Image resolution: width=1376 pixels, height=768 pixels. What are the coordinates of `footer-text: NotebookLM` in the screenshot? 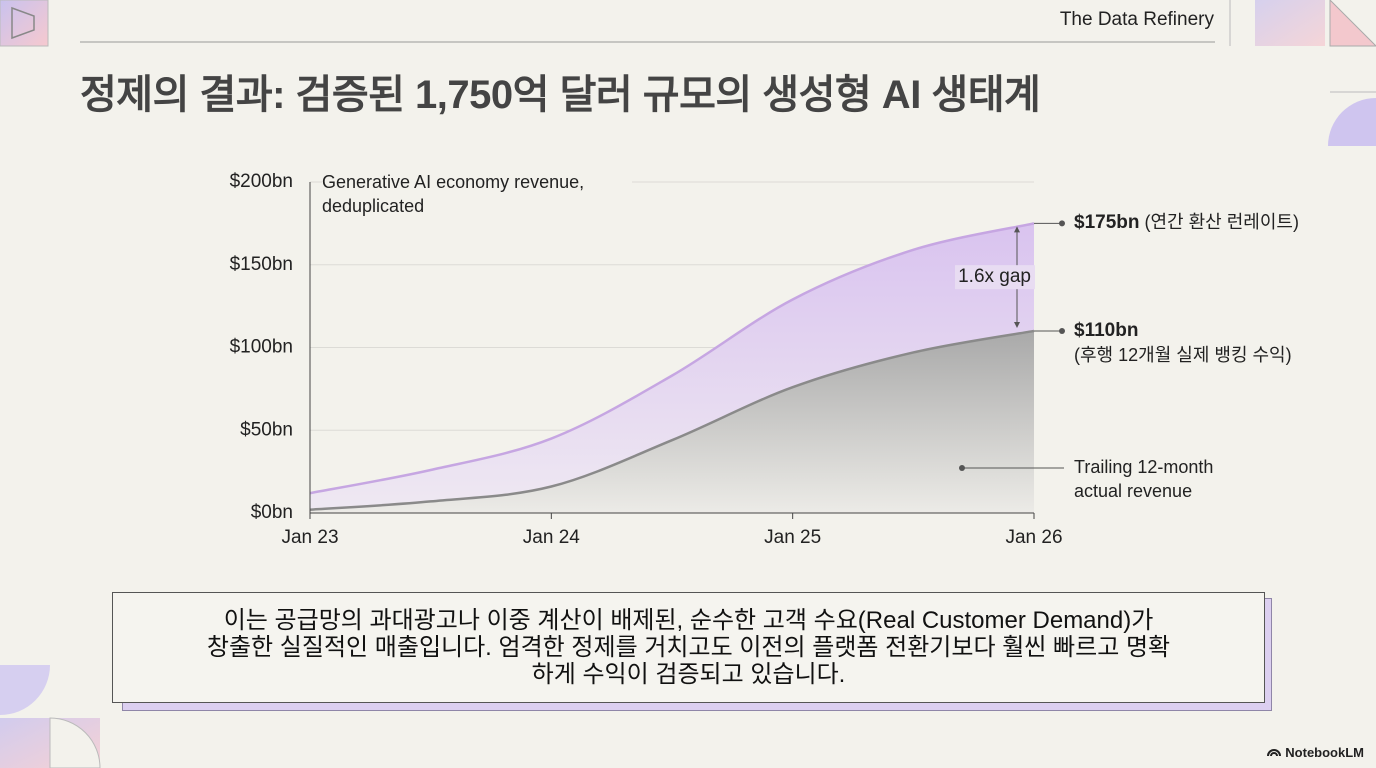 It's located at (1324, 752).